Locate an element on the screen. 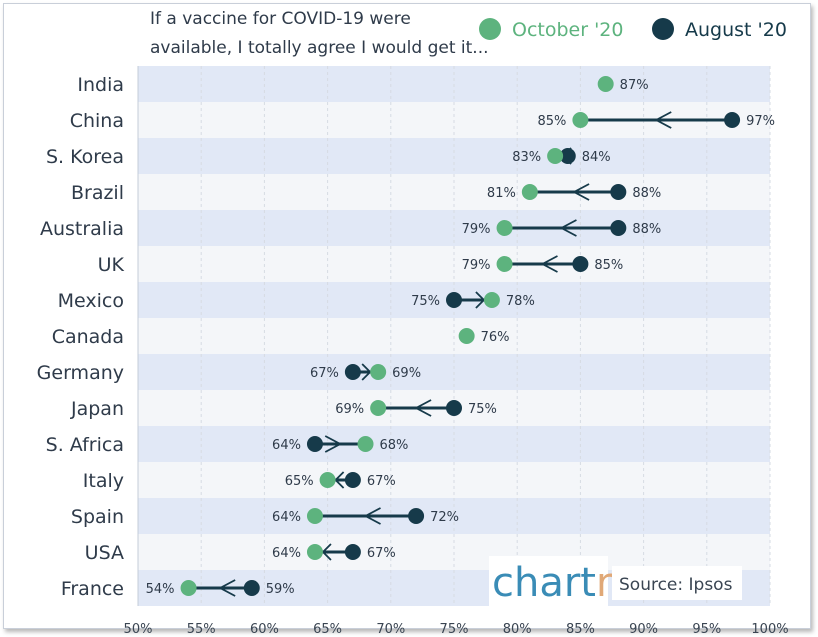 The height and width of the screenshot is (637, 818). october-value-label: 54% is located at coordinates (160, 589).